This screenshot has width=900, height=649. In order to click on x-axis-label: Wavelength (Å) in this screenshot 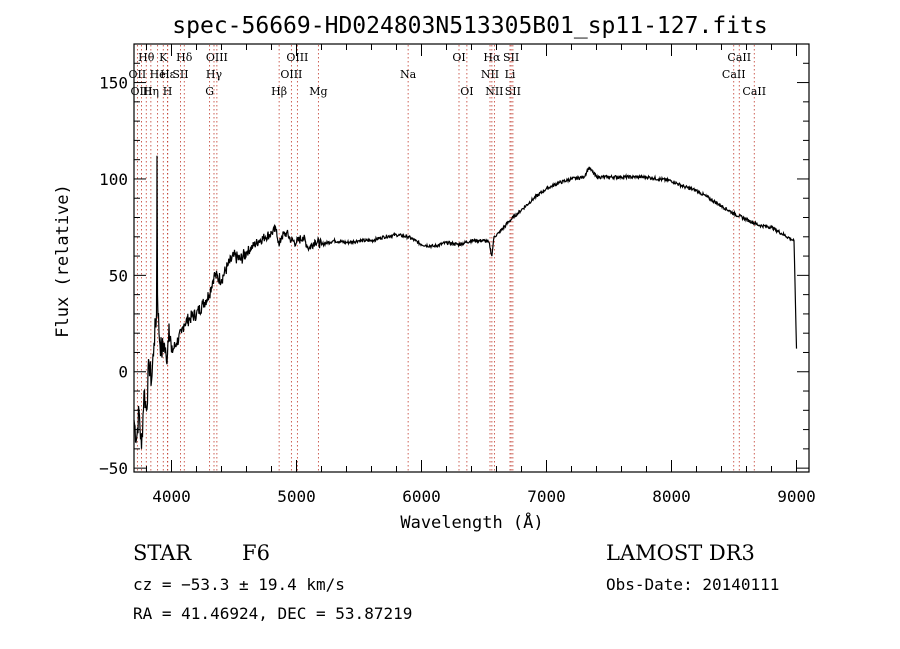, I will do `click(471, 522)`.